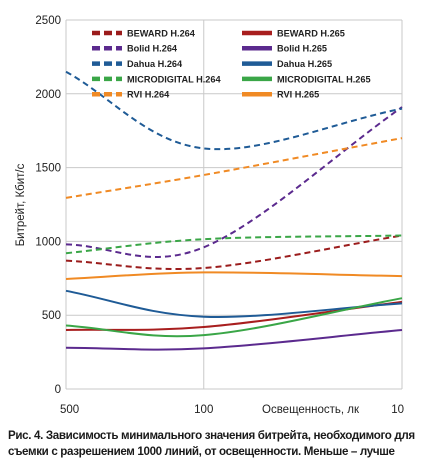 This screenshot has width=426, height=466. Describe the element at coordinates (21, 204) in the screenshot. I see `y-axis-label: Битрейт, Кбит/с` at that location.